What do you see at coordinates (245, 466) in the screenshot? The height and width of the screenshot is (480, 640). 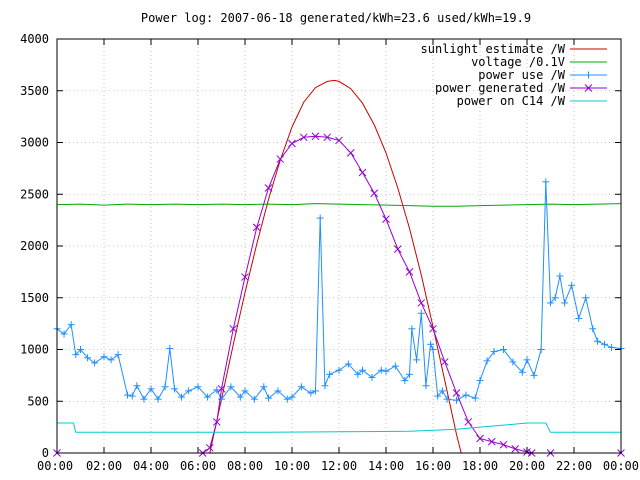 I see `x-tick-label: 08:00` at bounding box center [245, 466].